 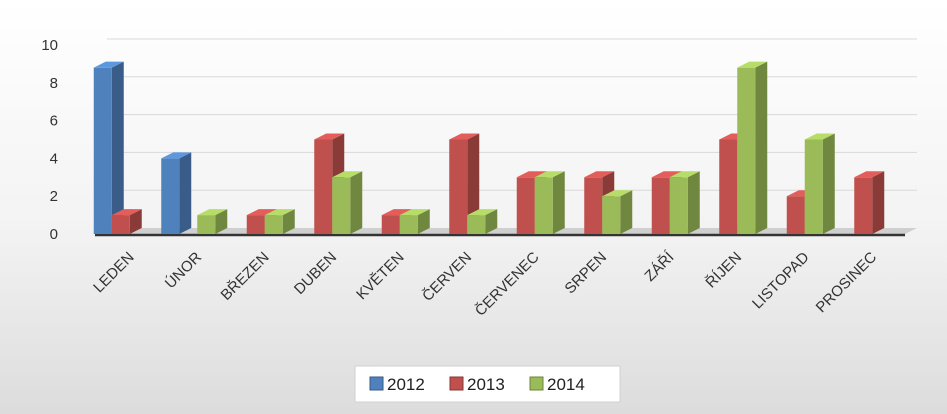 I want to click on y-axis-ticks: 0 2 4 6 8 10, so click(x=49, y=140).